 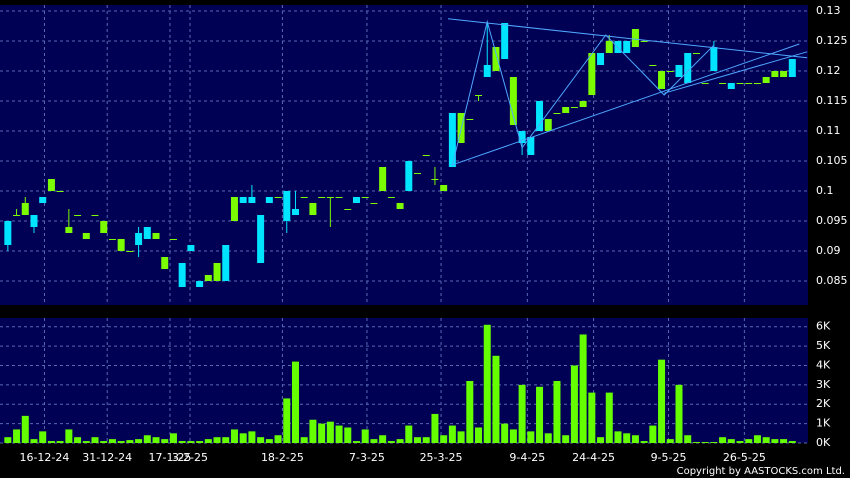 I want to click on y-tick-label: 0.11, so click(x=828, y=130).